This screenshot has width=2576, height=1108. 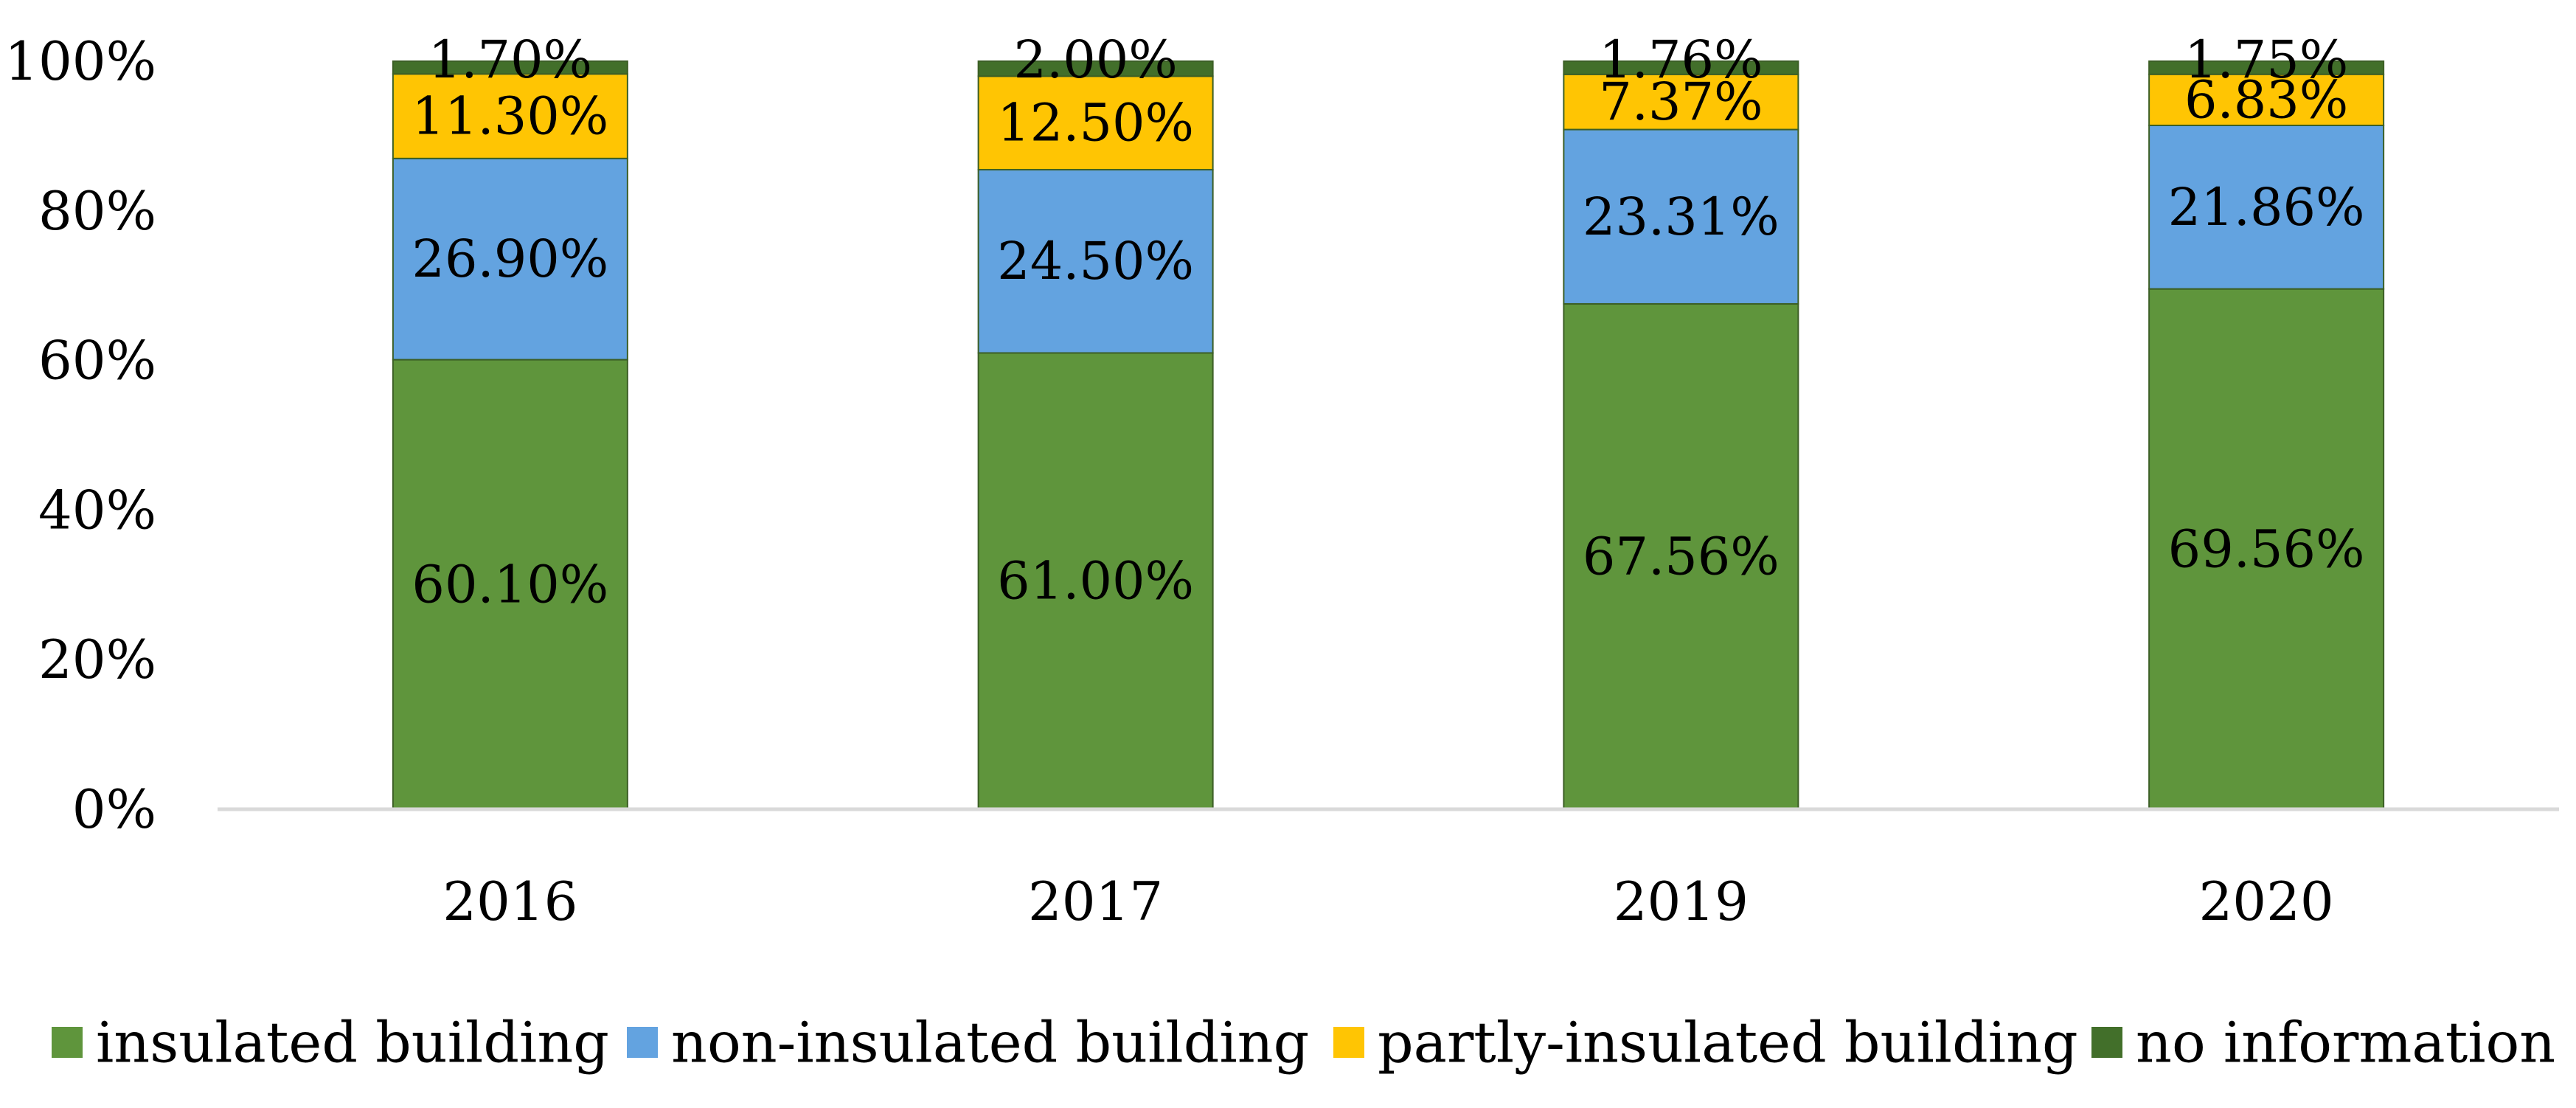 I want to click on bar-data-label: 1.75%, so click(x=2266, y=60).